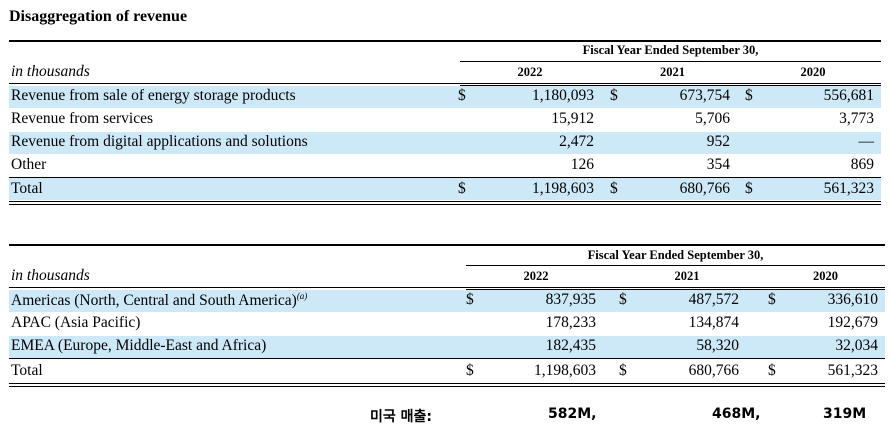  Describe the element at coordinates (576, 141) in the screenshot. I see `table1-value-2022: 2,472` at that location.